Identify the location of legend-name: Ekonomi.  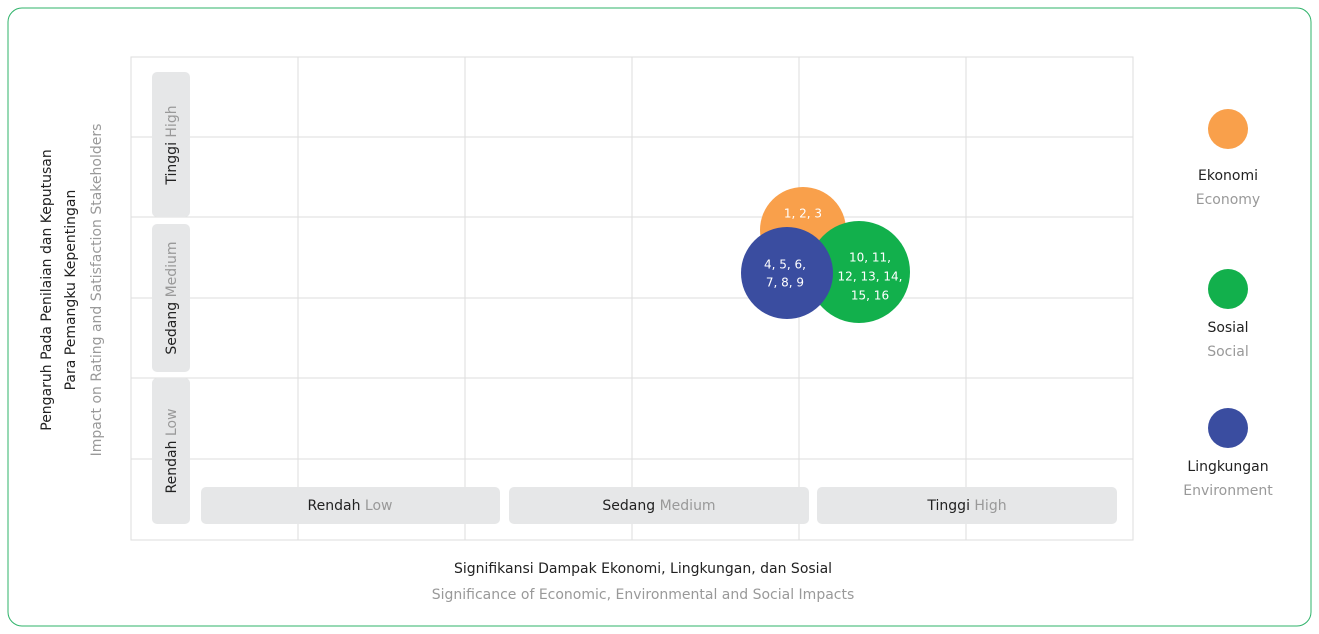
(1228, 176).